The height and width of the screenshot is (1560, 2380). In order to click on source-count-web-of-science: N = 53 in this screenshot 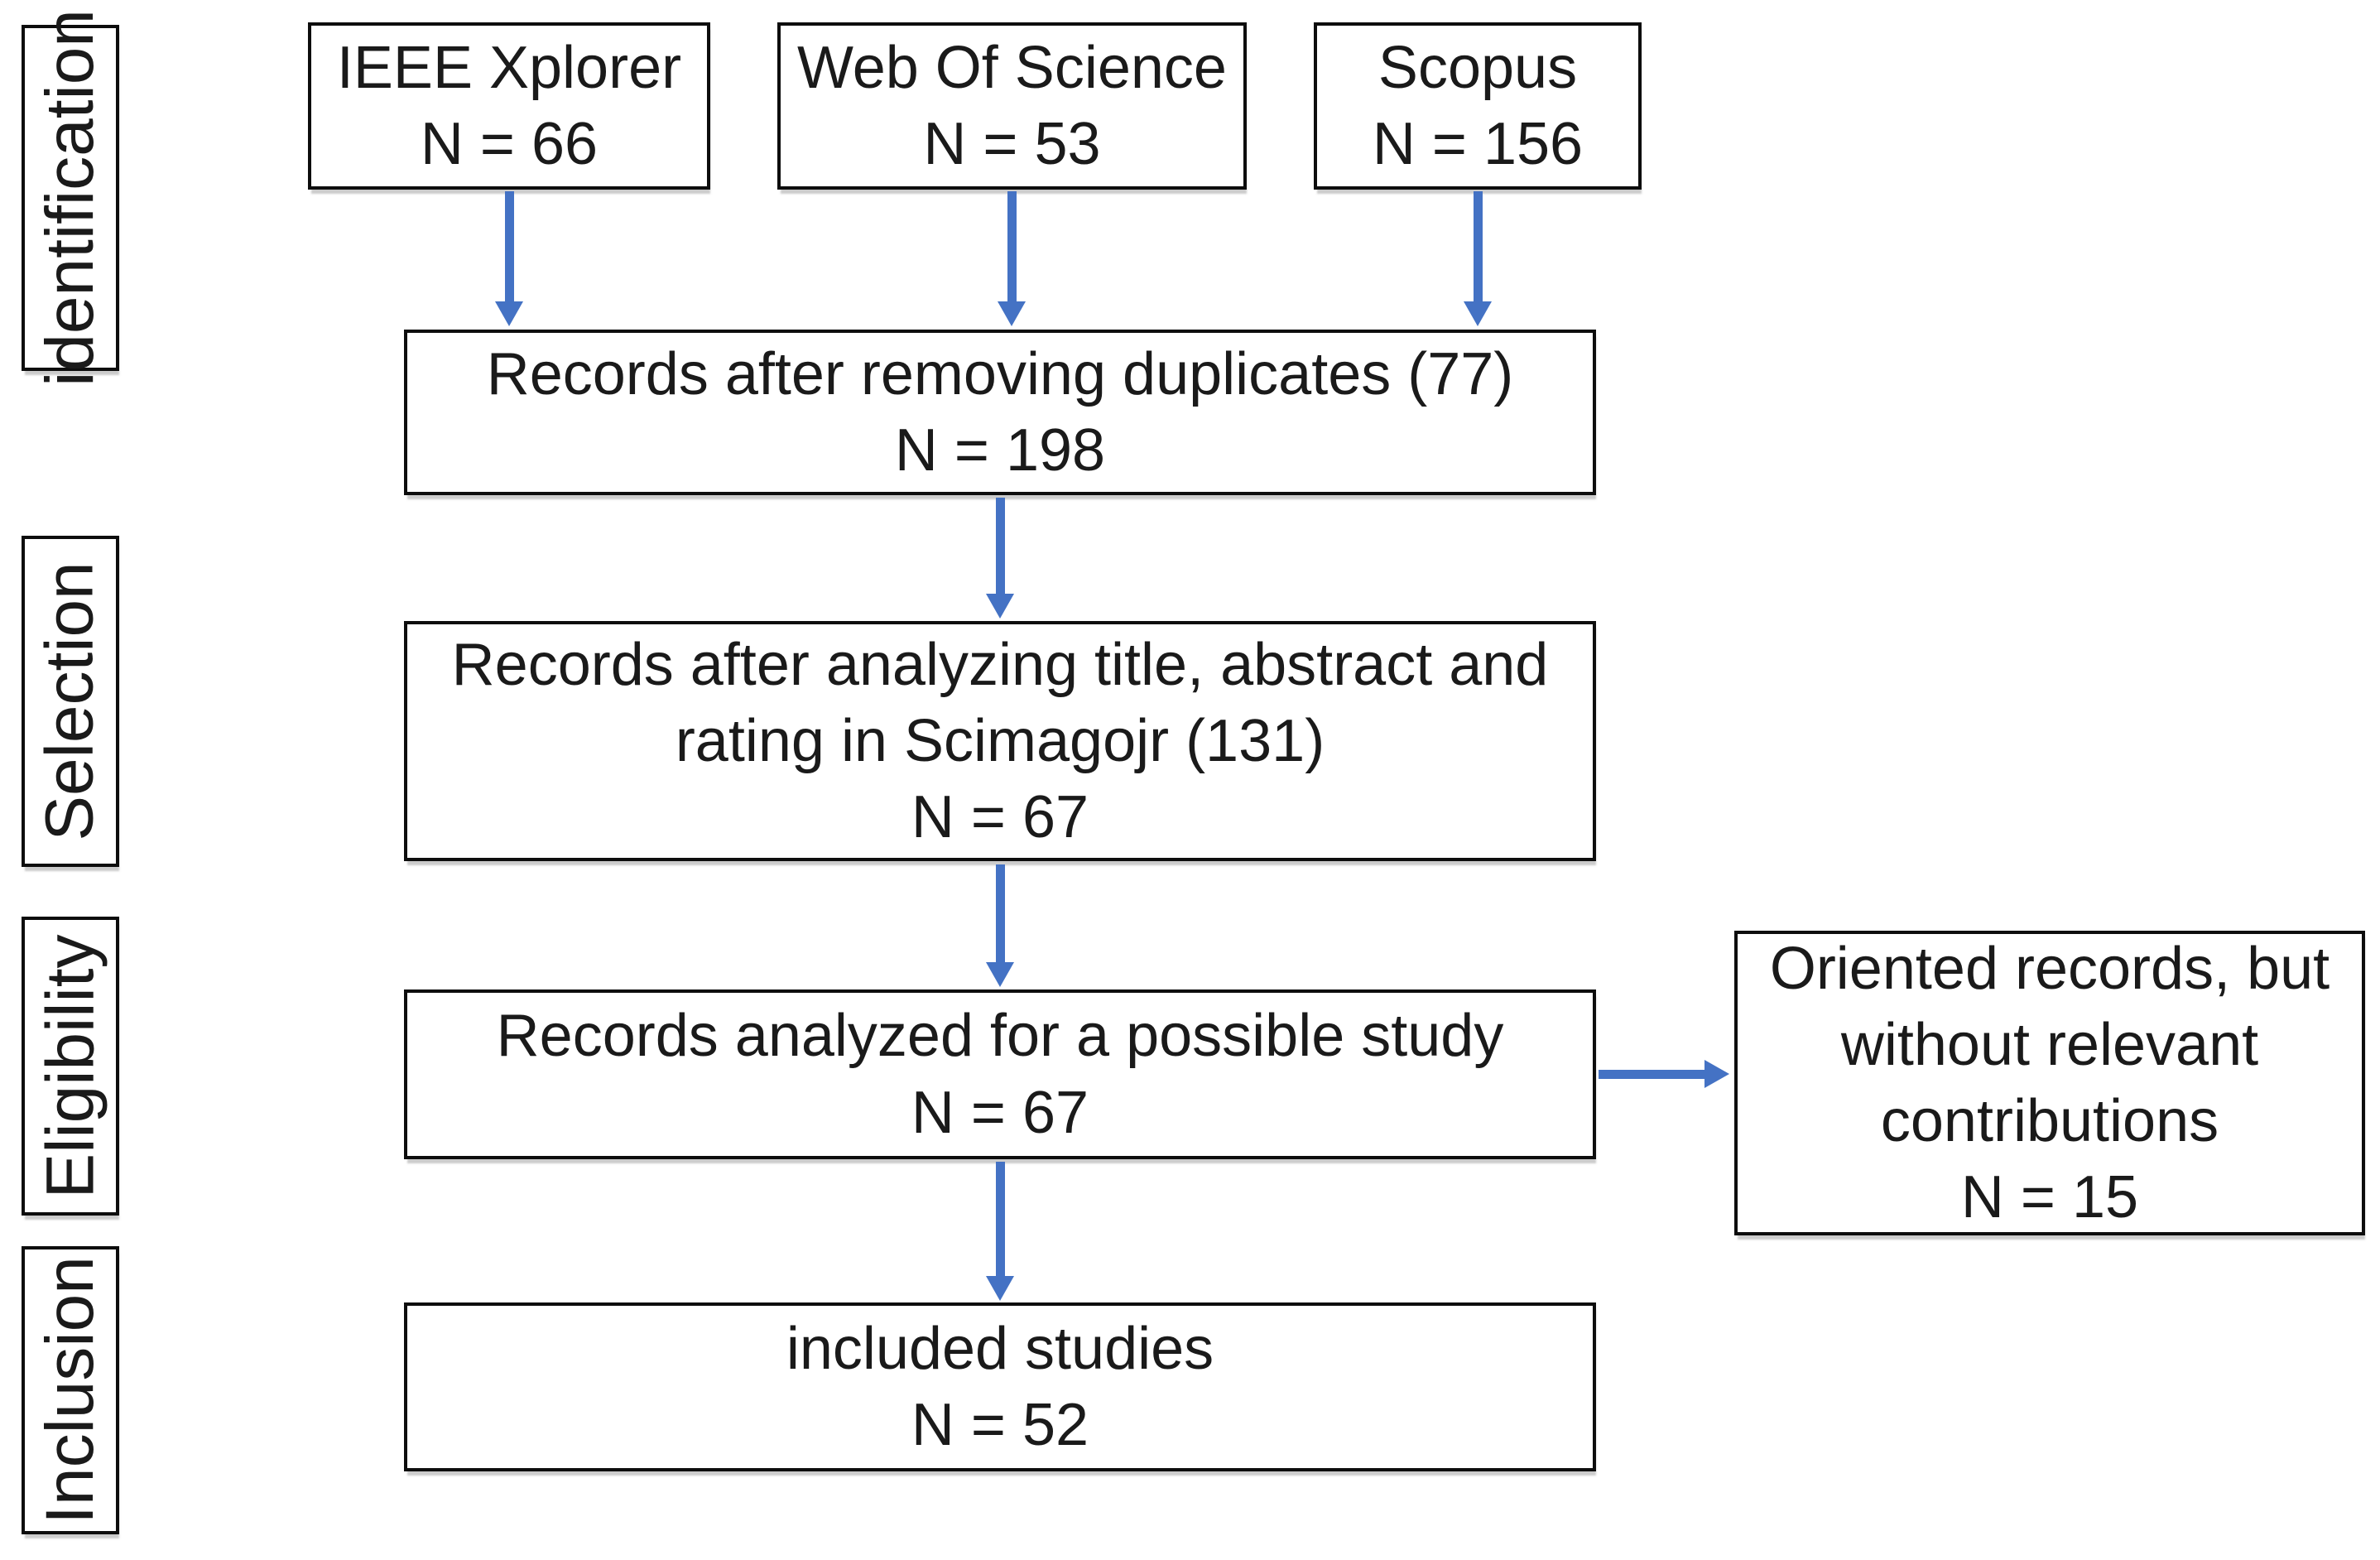, I will do `click(1012, 144)`.